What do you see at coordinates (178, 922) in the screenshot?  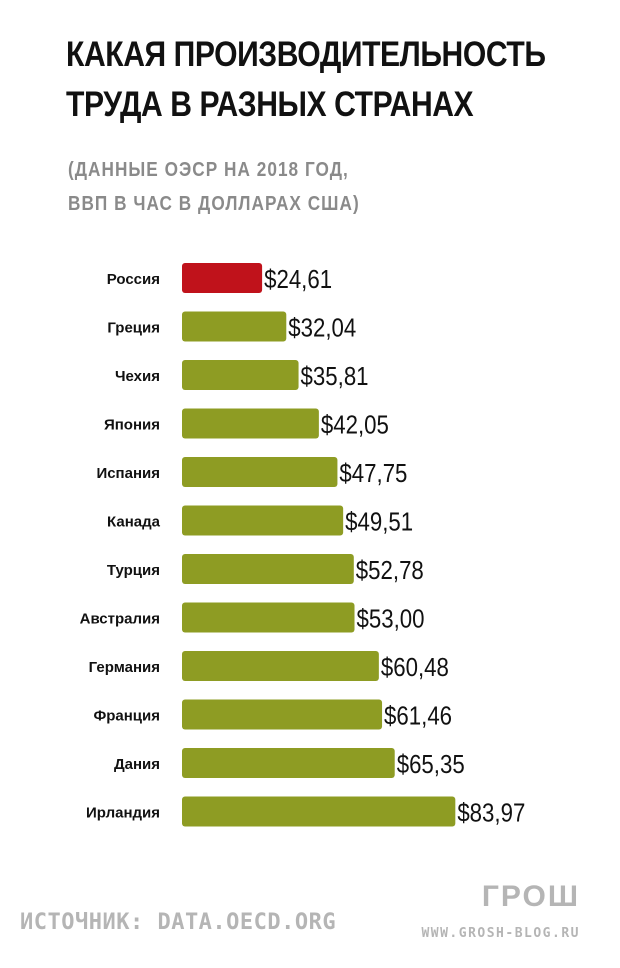 I see `source-credit: ИСТОЧНИК: DATA.OECD.ORG` at bounding box center [178, 922].